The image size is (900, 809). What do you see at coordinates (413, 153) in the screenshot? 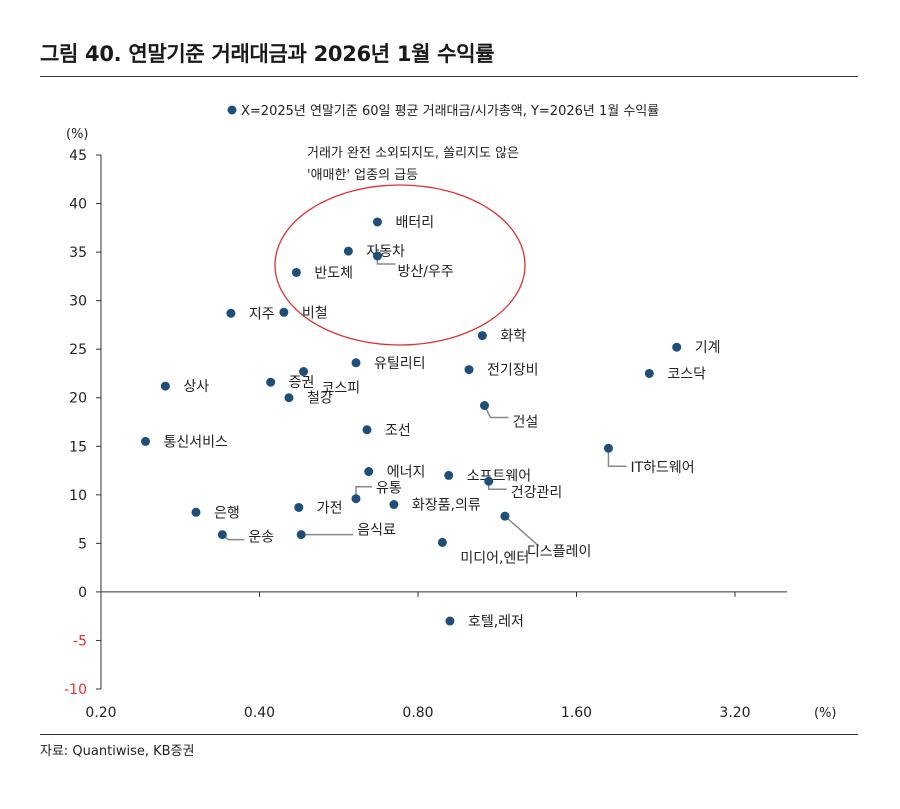
I see `annotation-line-1: 거래가 완전 소외되지도, 쏠리지도 않은` at bounding box center [413, 153].